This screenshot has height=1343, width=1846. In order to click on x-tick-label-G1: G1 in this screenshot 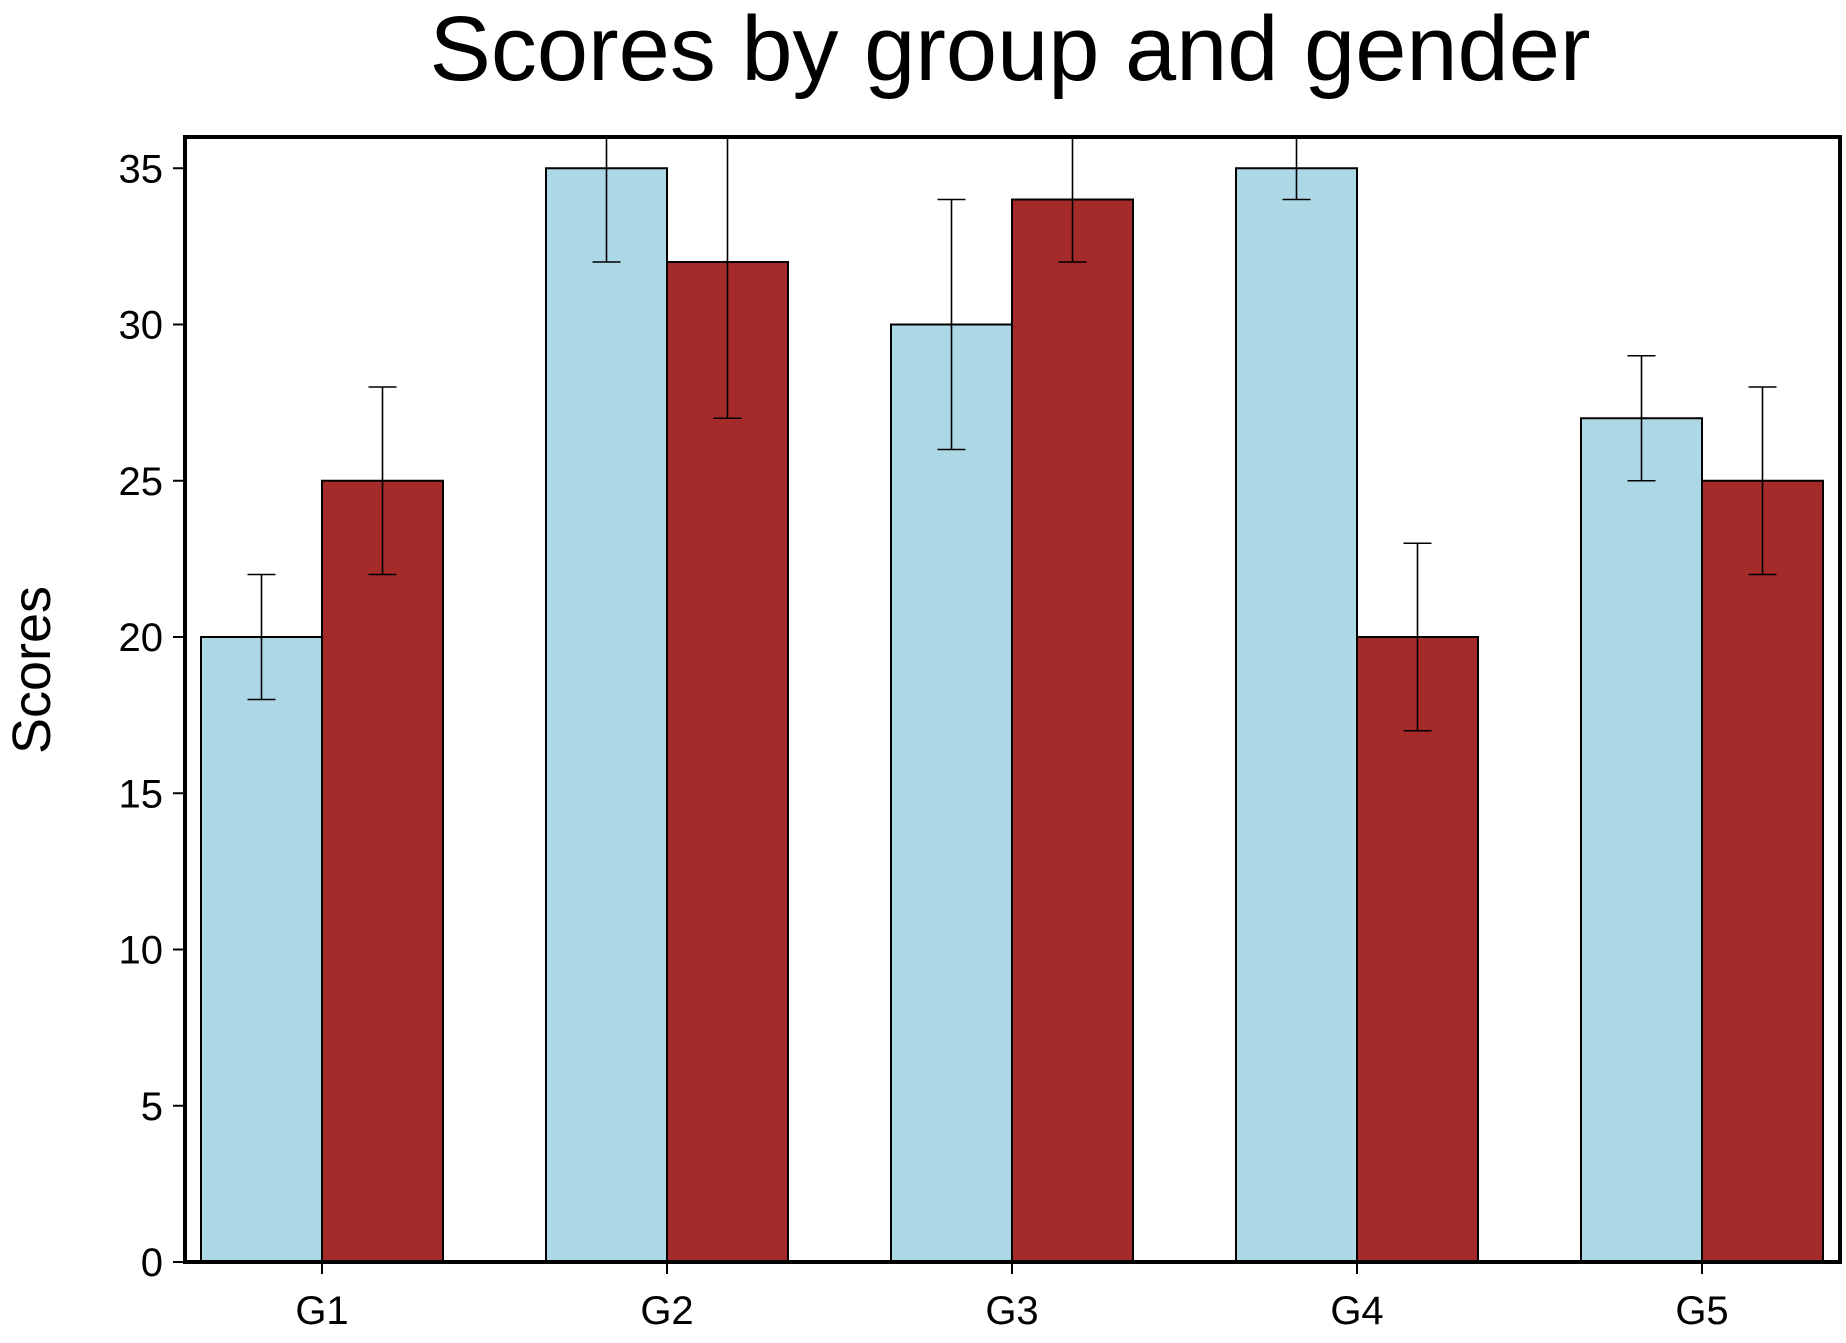, I will do `click(321, 1311)`.